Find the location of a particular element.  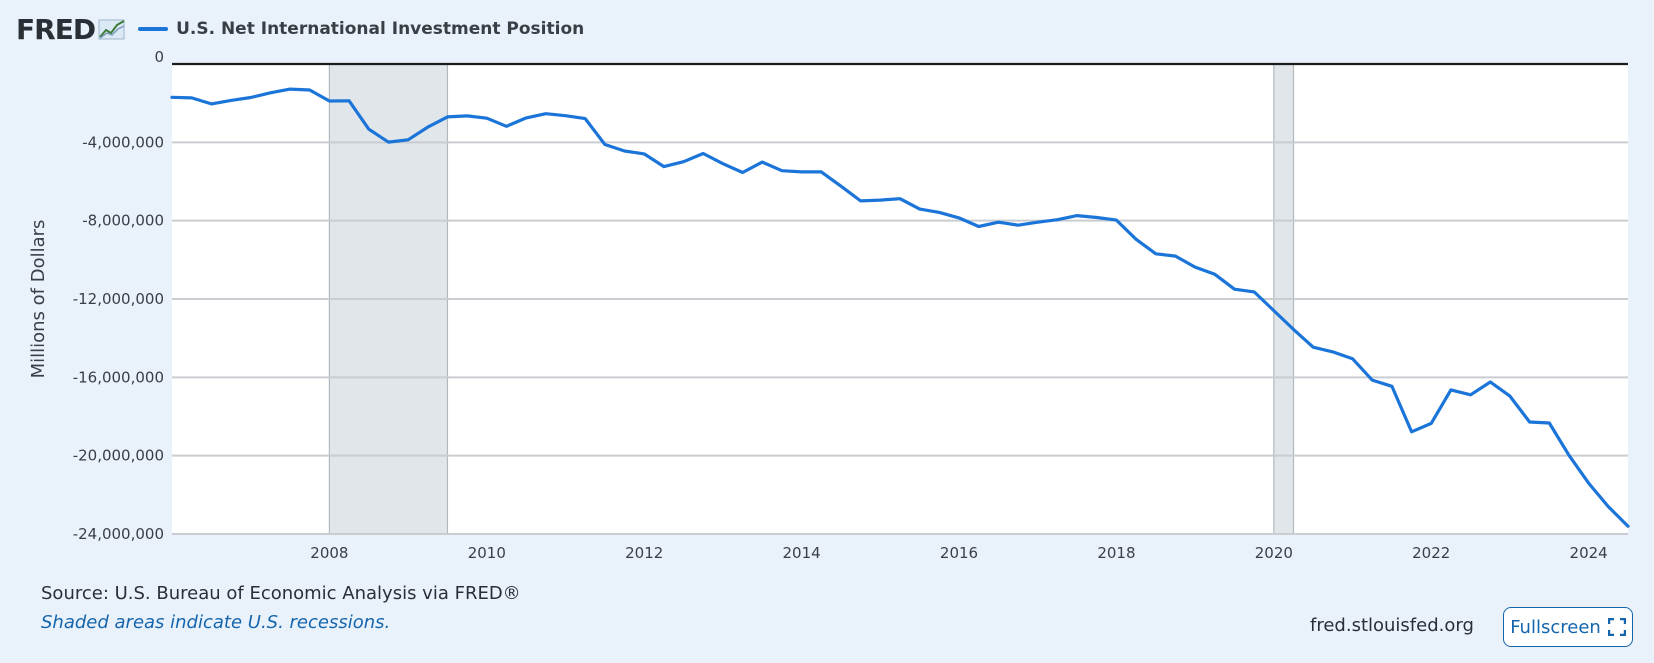

y-tick-label-0: 0 is located at coordinates (159, 57).